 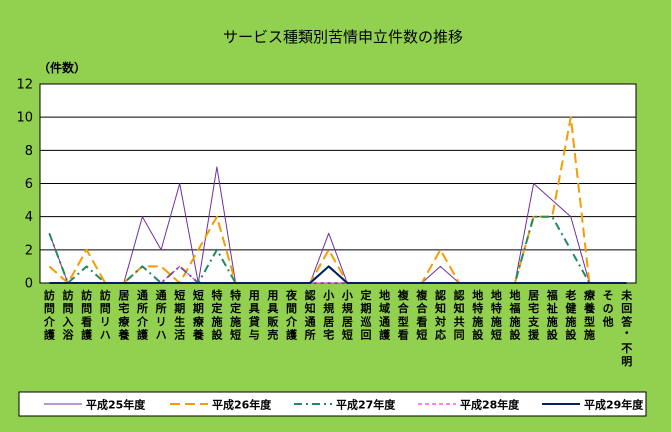 I want to click on svg-text: 与, so click(x=254, y=335).